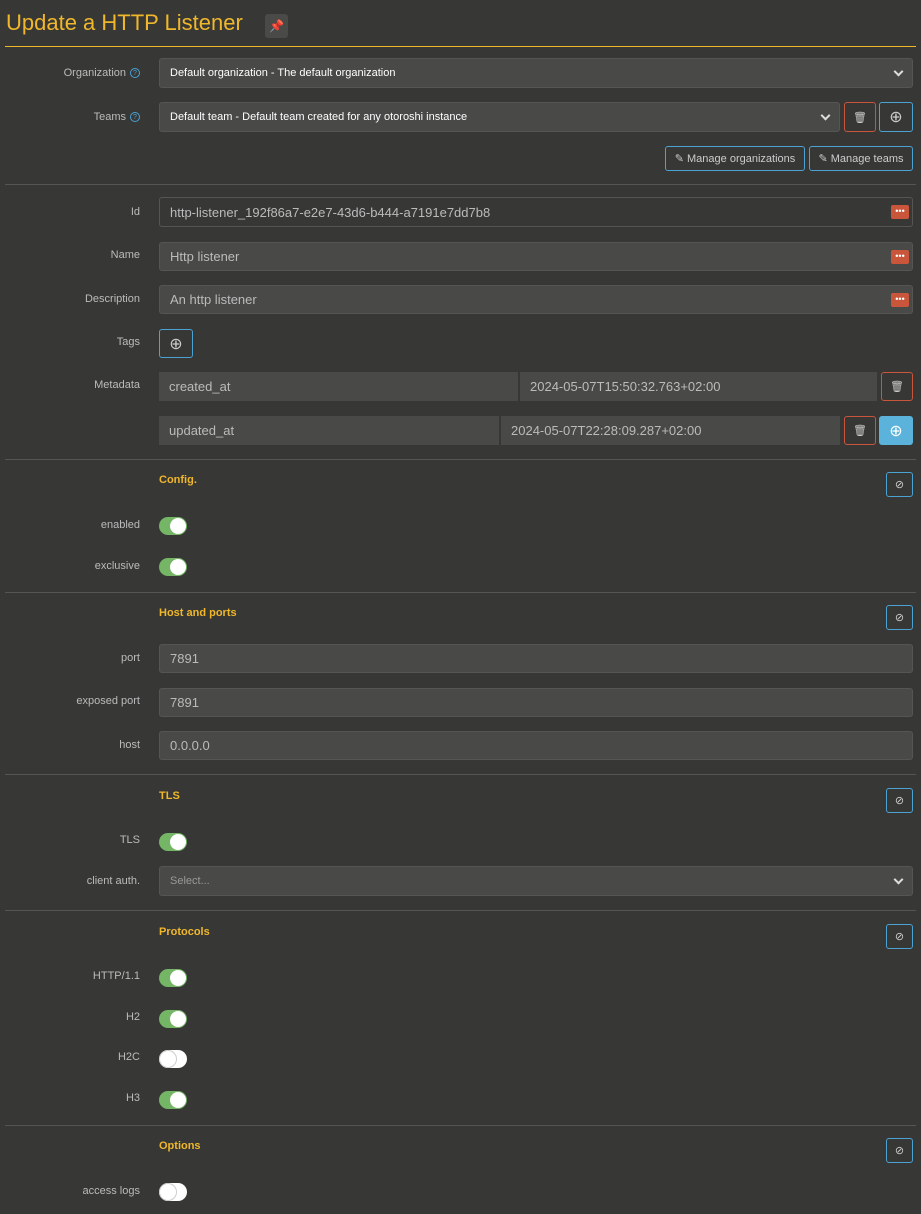  What do you see at coordinates (112, 299) in the screenshot?
I see `description-label: Description` at bounding box center [112, 299].